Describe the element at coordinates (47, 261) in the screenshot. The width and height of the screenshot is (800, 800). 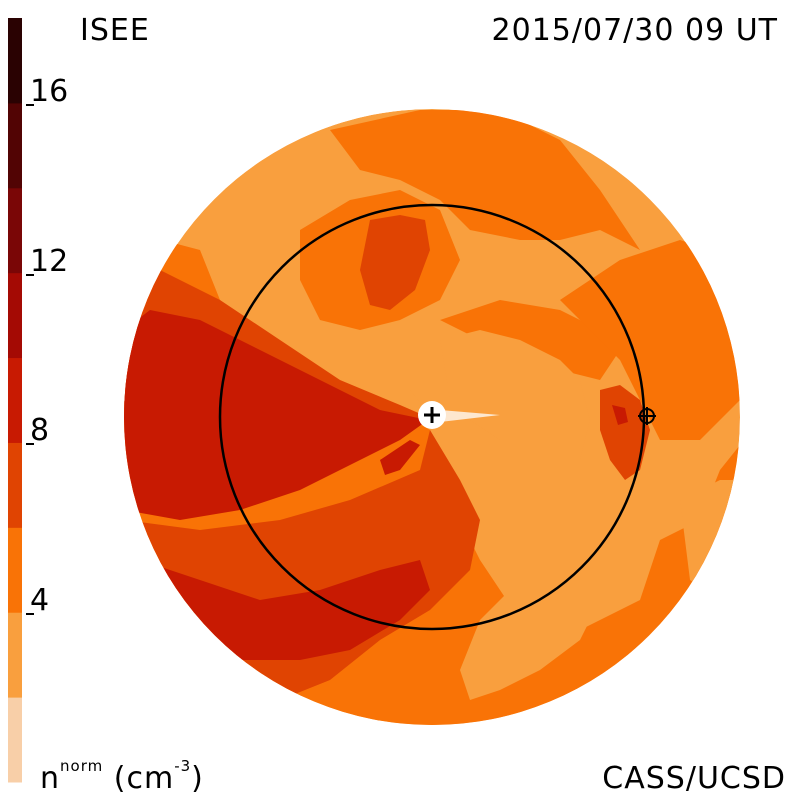
I see `colorbar-tick-label: 12` at that location.